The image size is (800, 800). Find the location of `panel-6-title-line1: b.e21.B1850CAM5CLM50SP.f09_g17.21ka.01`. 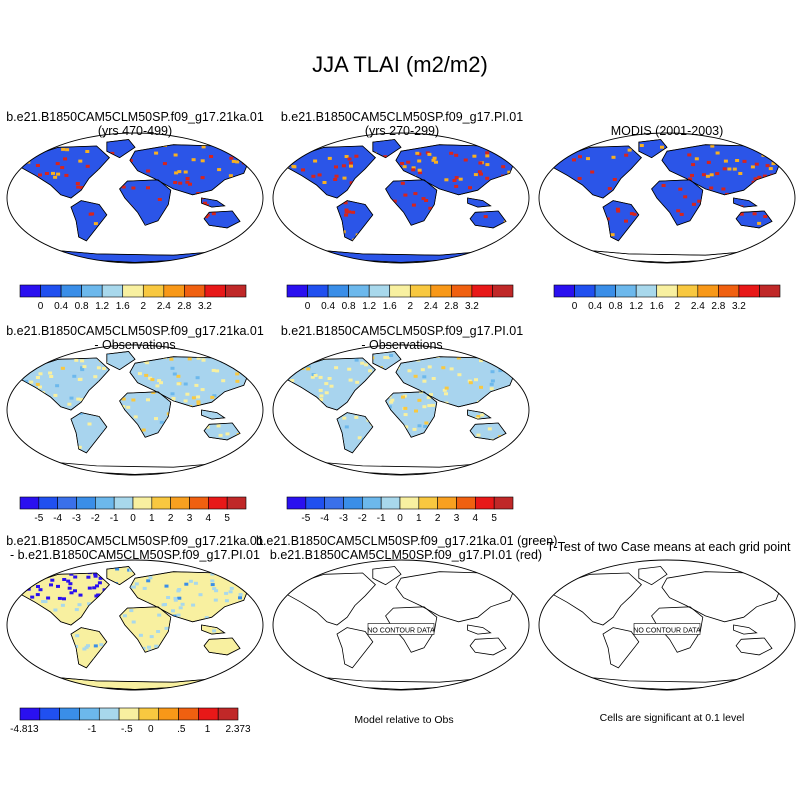

panel-6-title-line1: b.e21.B1850CAM5CLM50SP.f09_g17.21ka.01 is located at coordinates (135, 541).